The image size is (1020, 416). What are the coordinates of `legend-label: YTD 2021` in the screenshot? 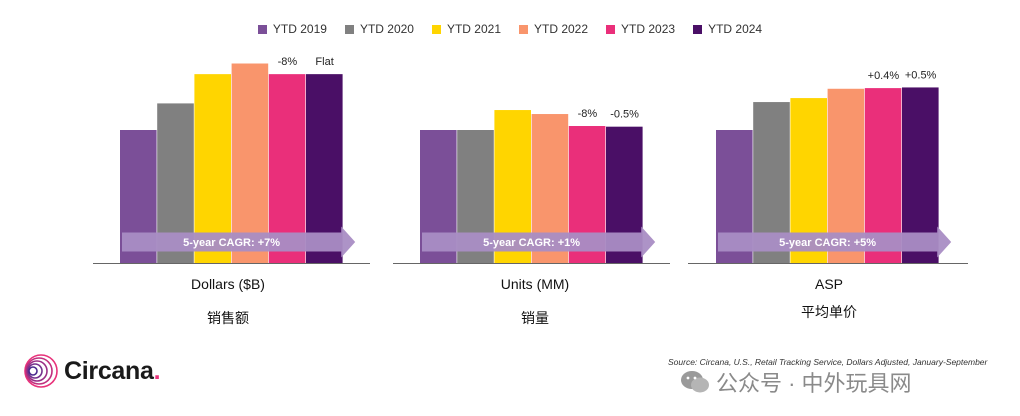 It's located at (473, 29).